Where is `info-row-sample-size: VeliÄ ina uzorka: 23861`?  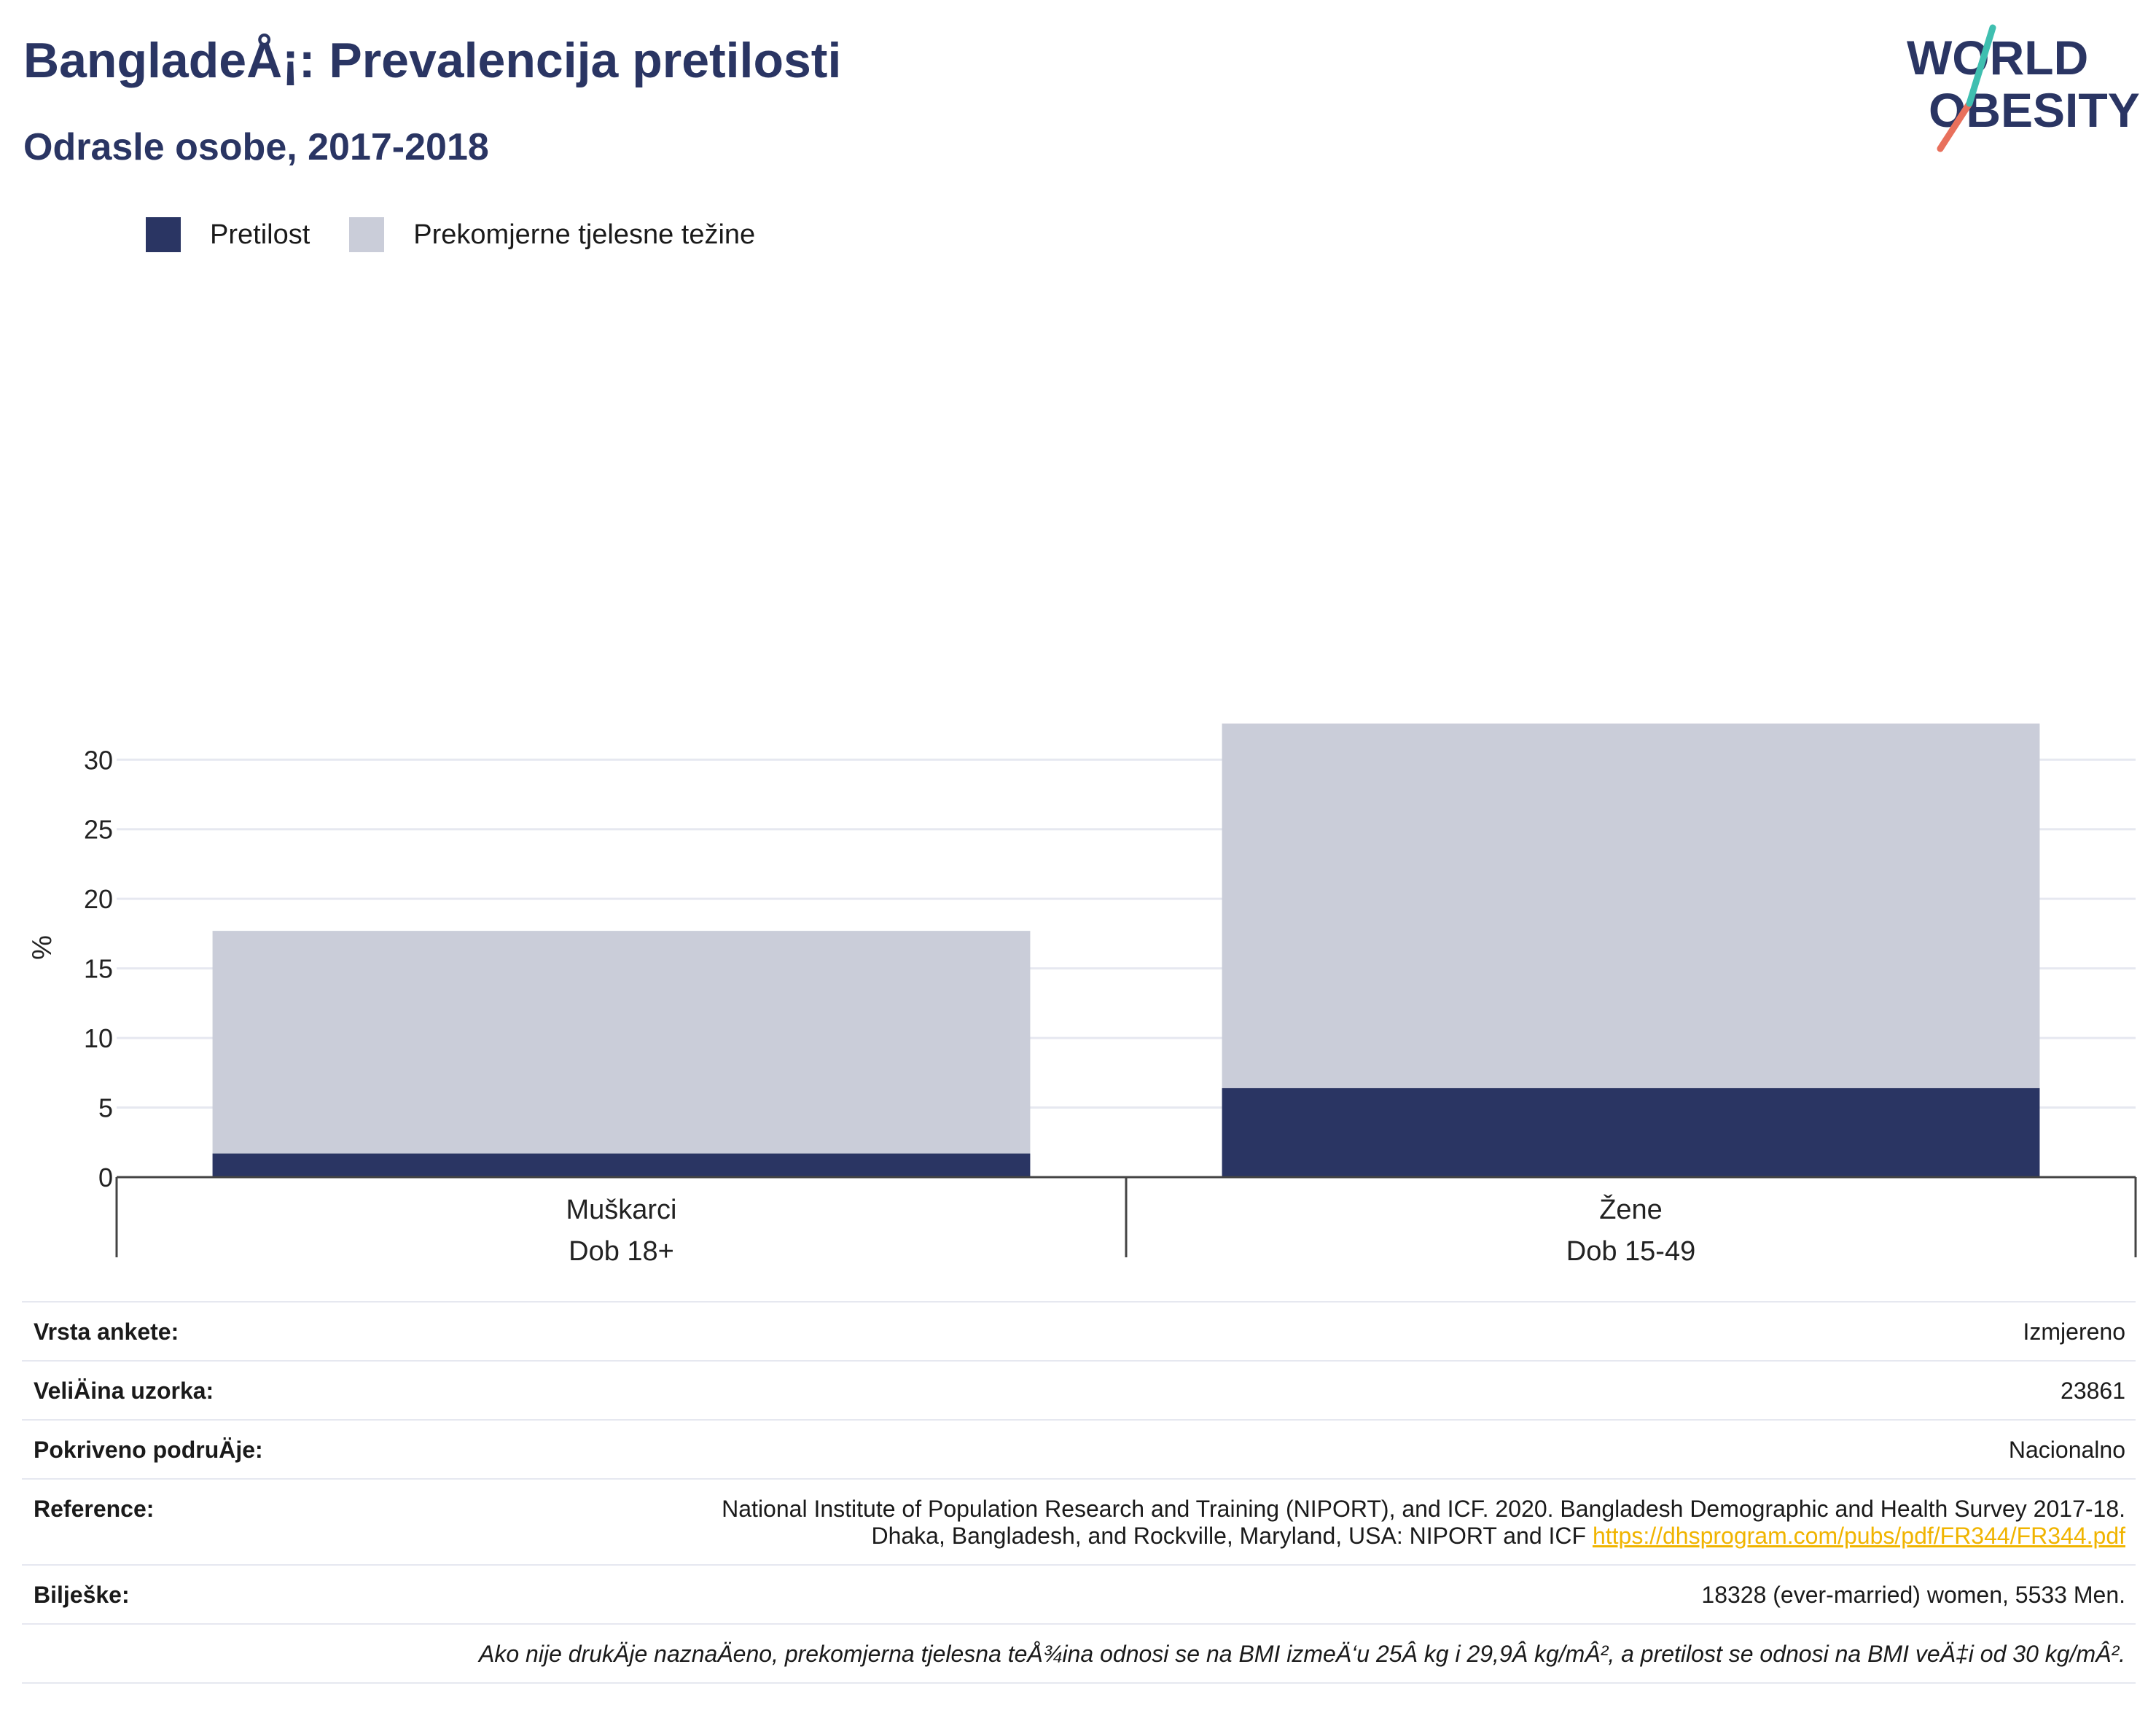
info-row-sample-size: VeliÄ ina uzorka: 23861 is located at coordinates (1079, 1389).